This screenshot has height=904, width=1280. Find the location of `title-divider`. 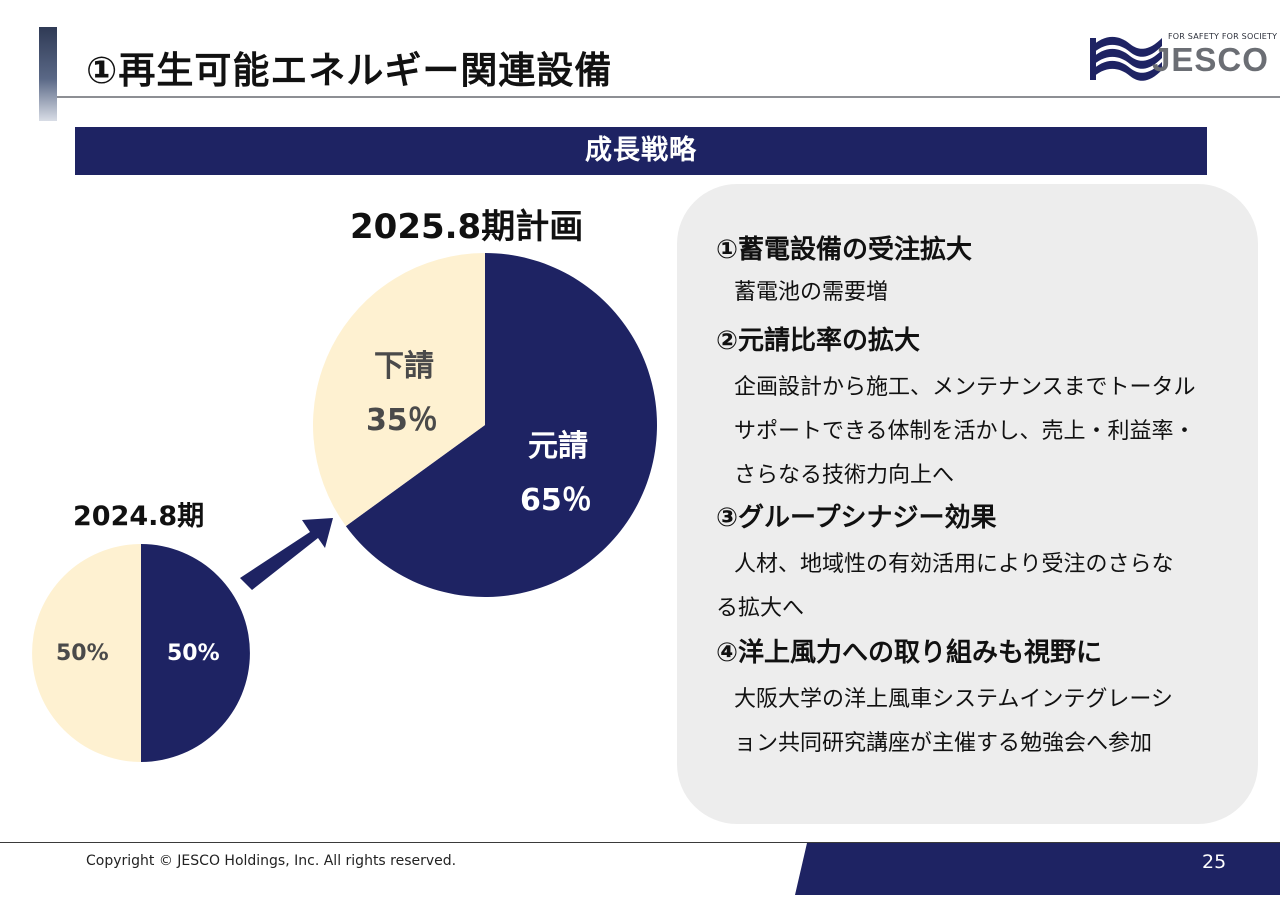

title-divider is located at coordinates (668, 97).